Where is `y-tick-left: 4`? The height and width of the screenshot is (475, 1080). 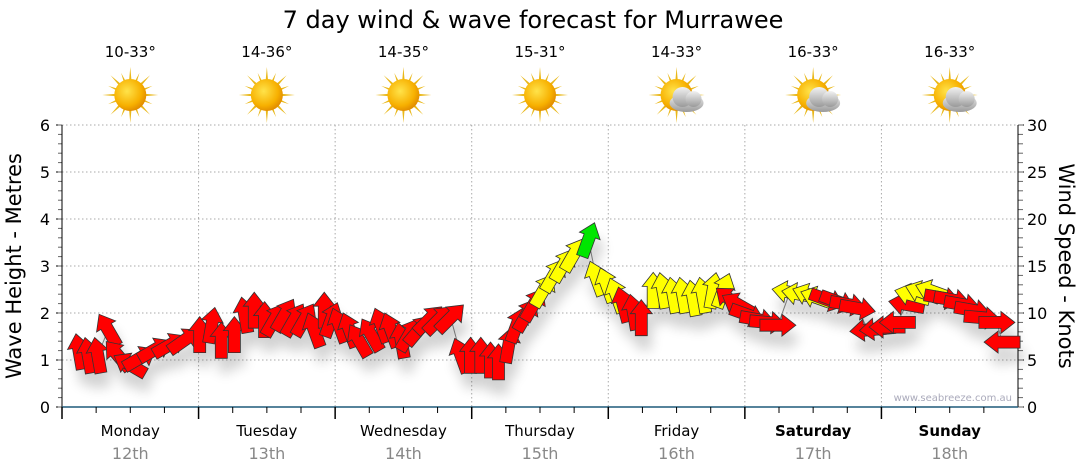 y-tick-left: 4 is located at coordinates (45, 219).